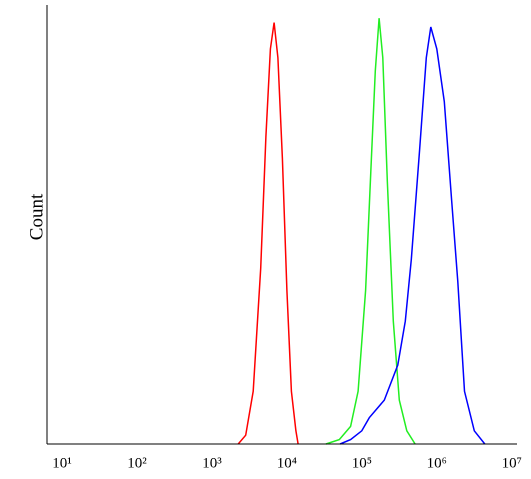 The width and height of the screenshot is (531, 479). What do you see at coordinates (512, 463) in the screenshot?
I see `x-tick-label: 10⁷` at bounding box center [512, 463].